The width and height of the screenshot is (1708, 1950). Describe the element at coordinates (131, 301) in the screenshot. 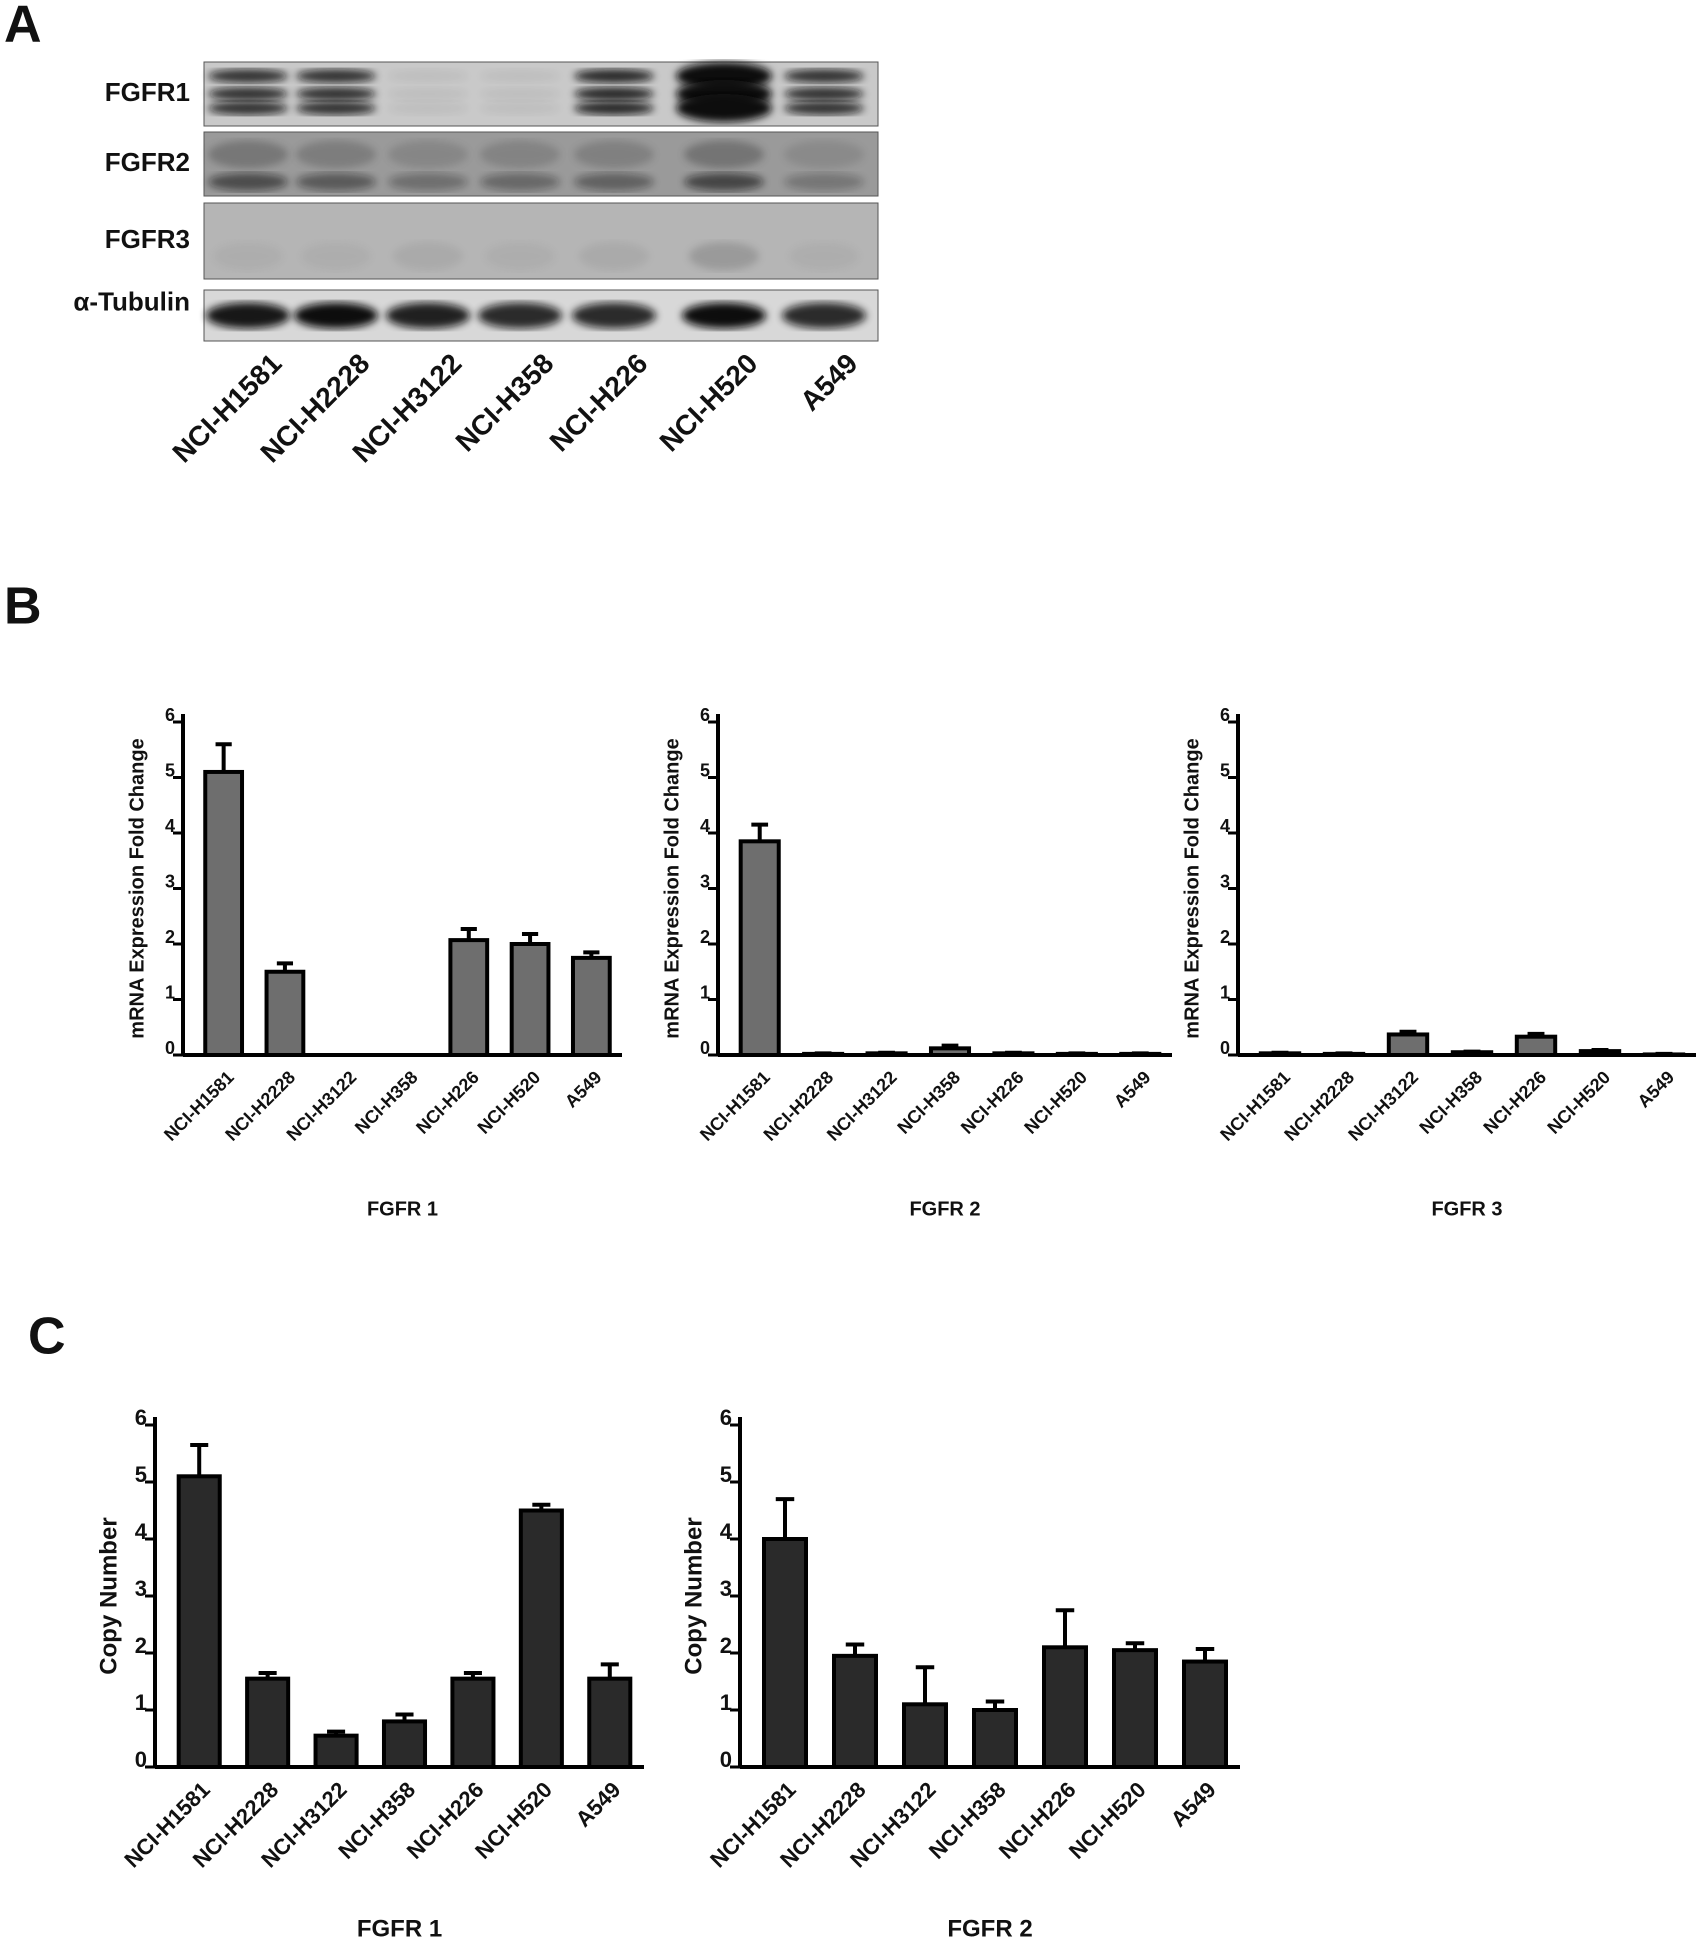

I see `blot-row-label: α-Tubulin` at that location.